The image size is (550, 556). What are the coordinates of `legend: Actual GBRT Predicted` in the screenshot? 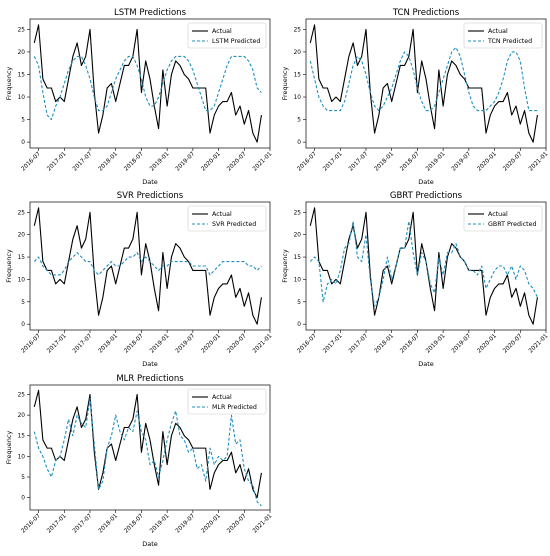 It's located at (503, 218).